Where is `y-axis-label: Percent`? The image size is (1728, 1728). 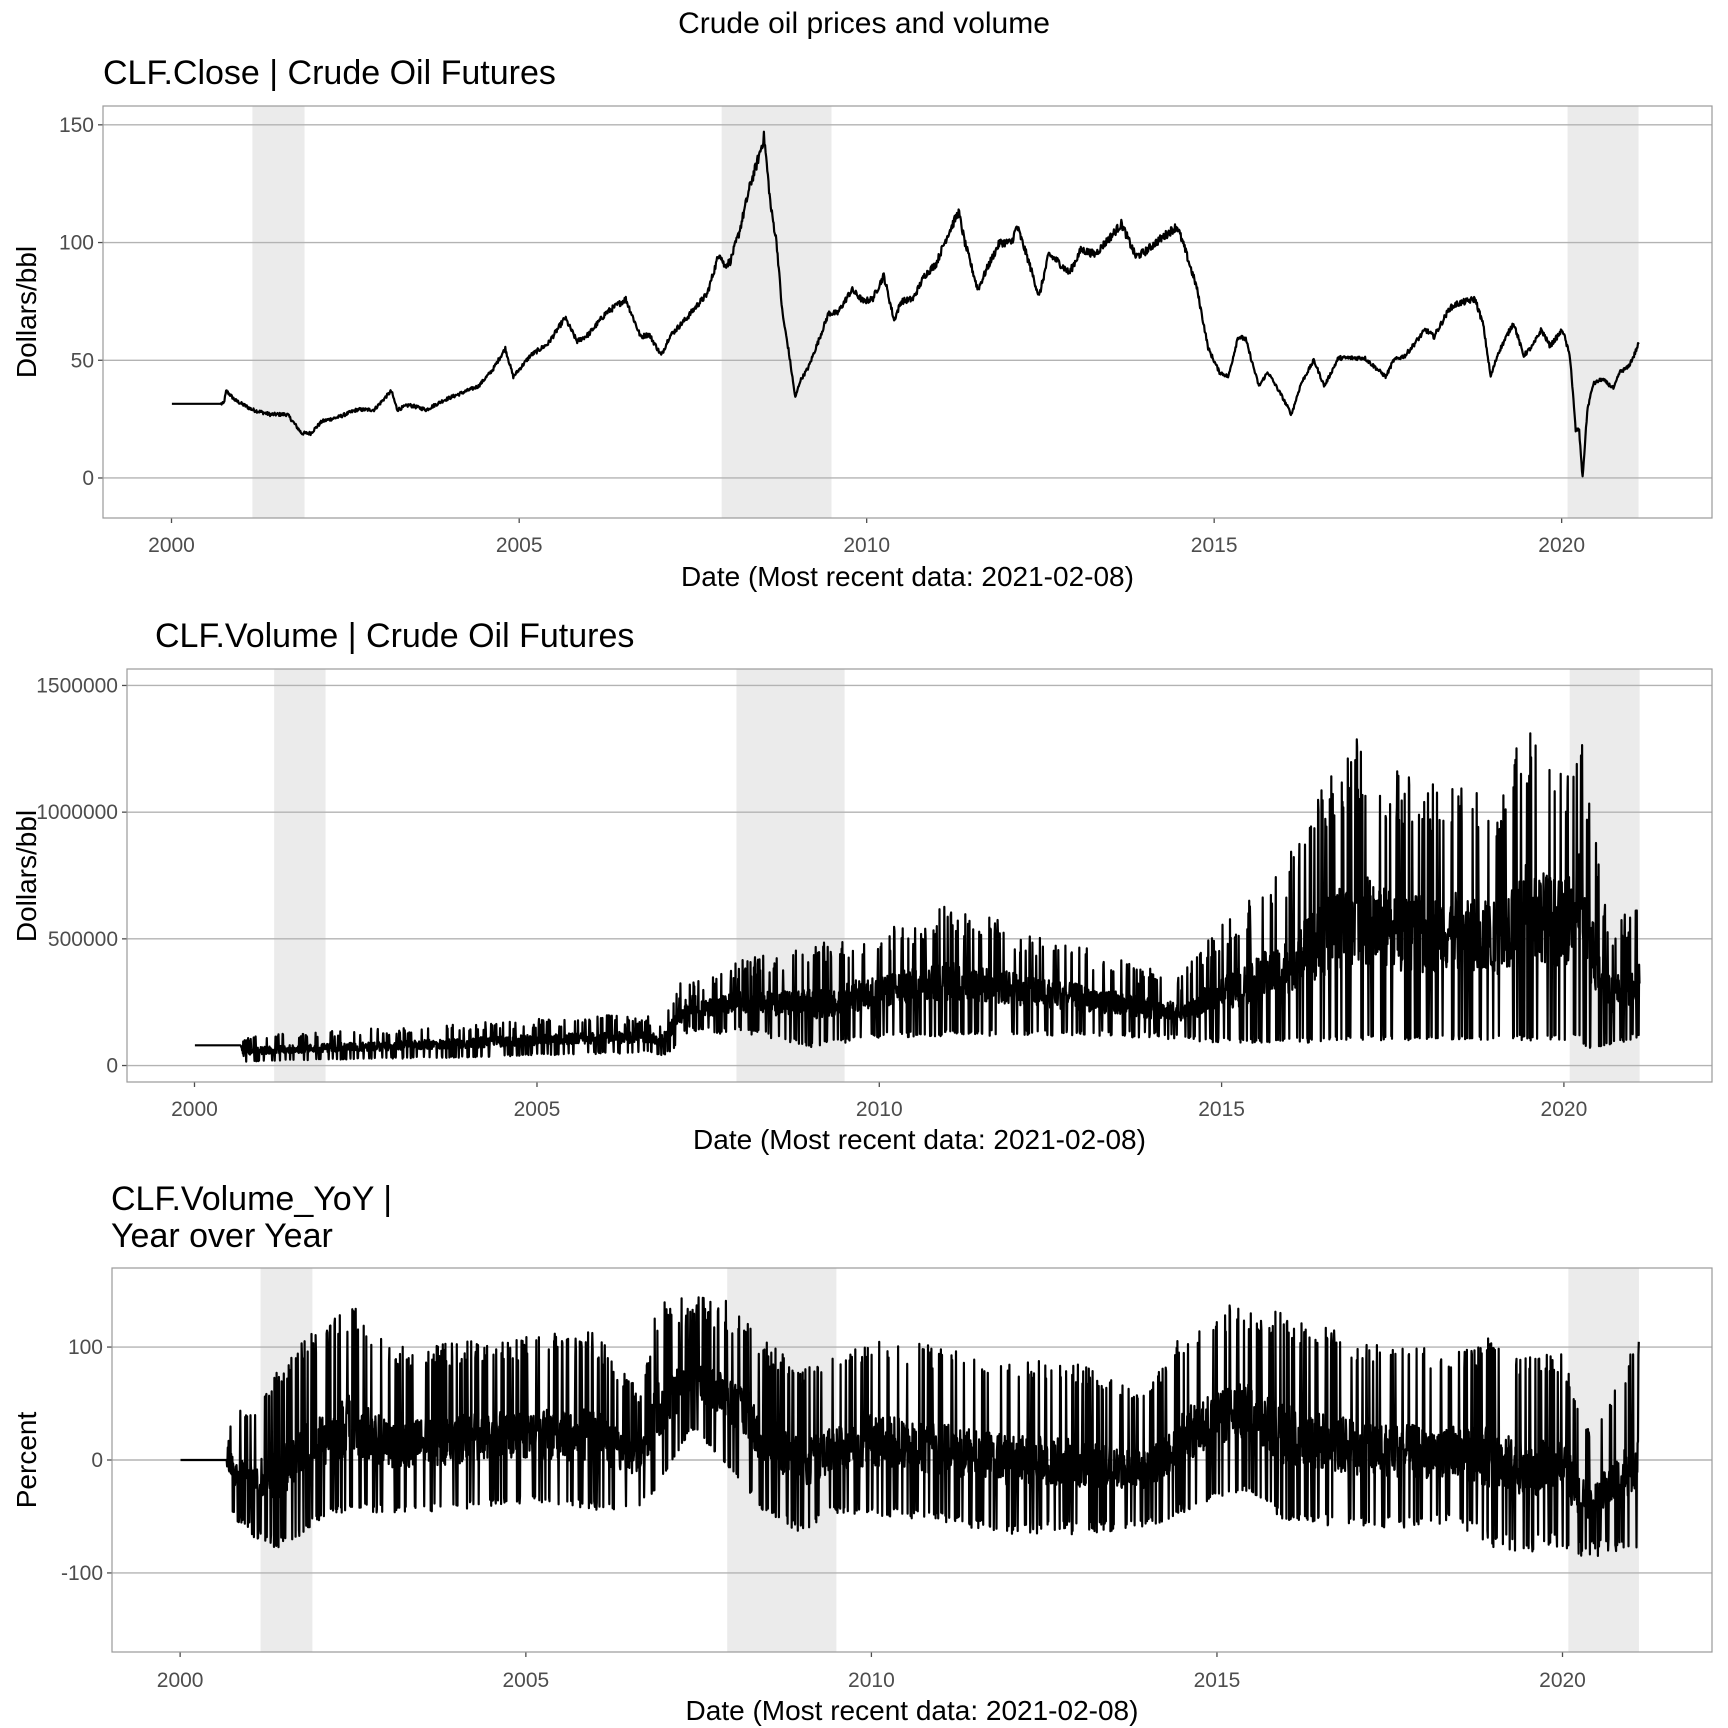 y-axis-label: Percent is located at coordinates (26, 1460).